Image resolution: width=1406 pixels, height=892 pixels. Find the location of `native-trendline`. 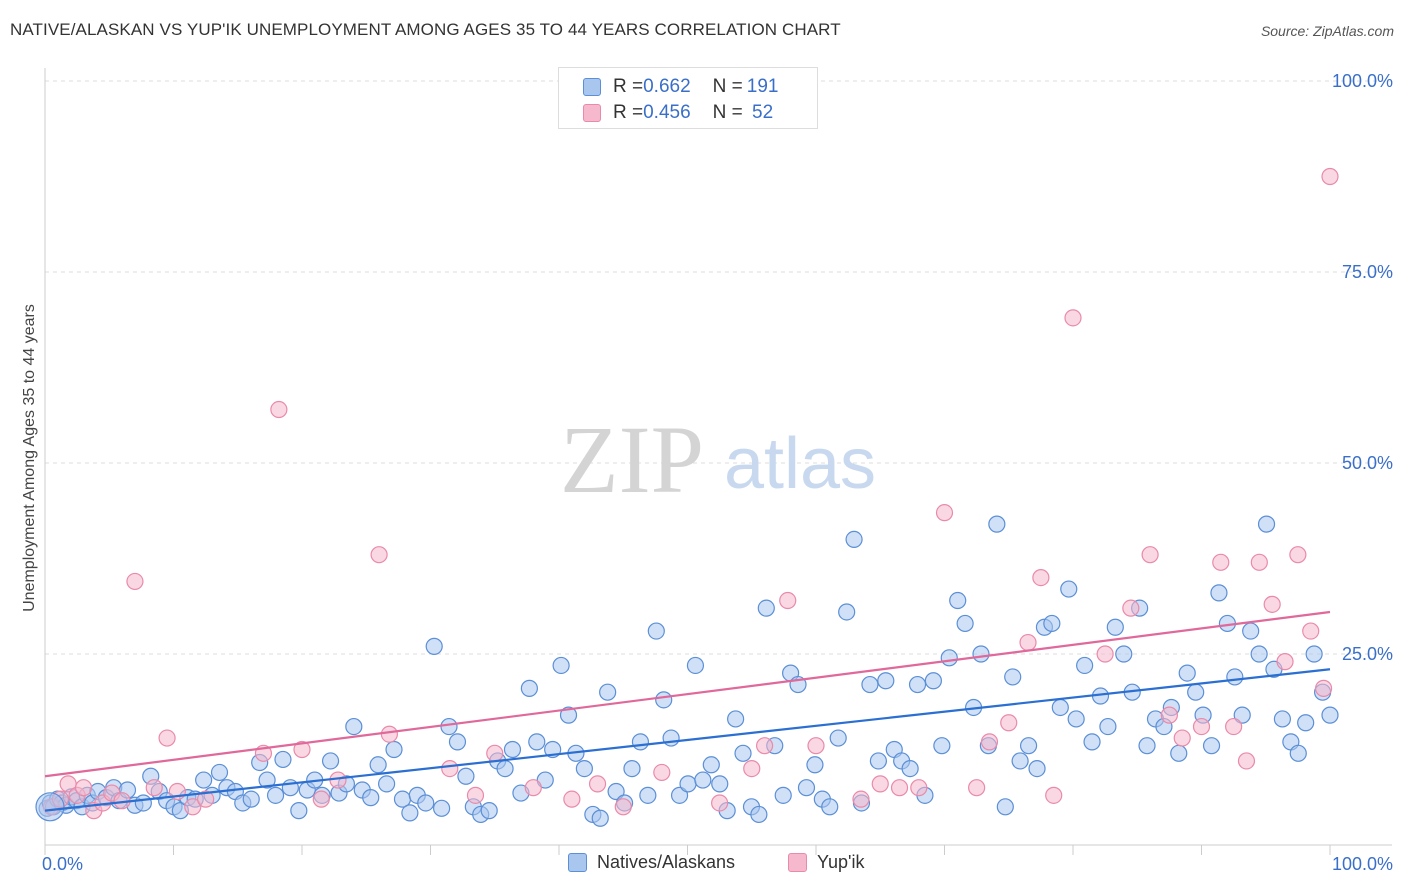

native-trendline is located at coordinates (687, 740).